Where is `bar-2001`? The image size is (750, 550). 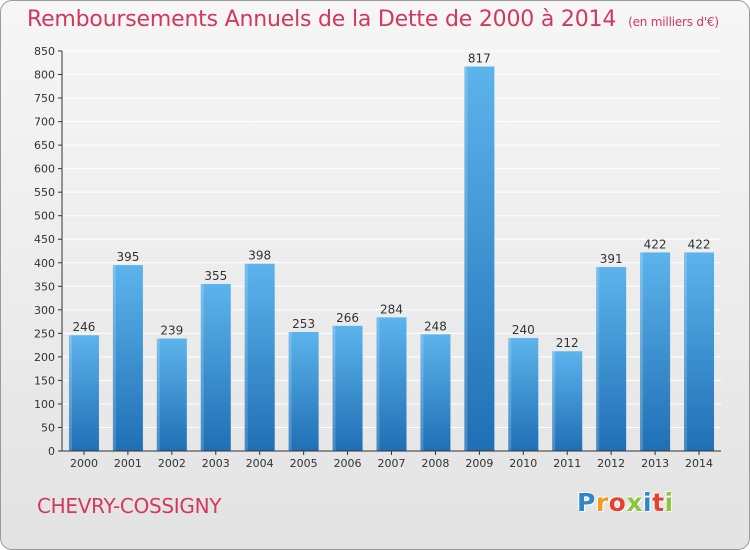
bar-2001 is located at coordinates (127, 358).